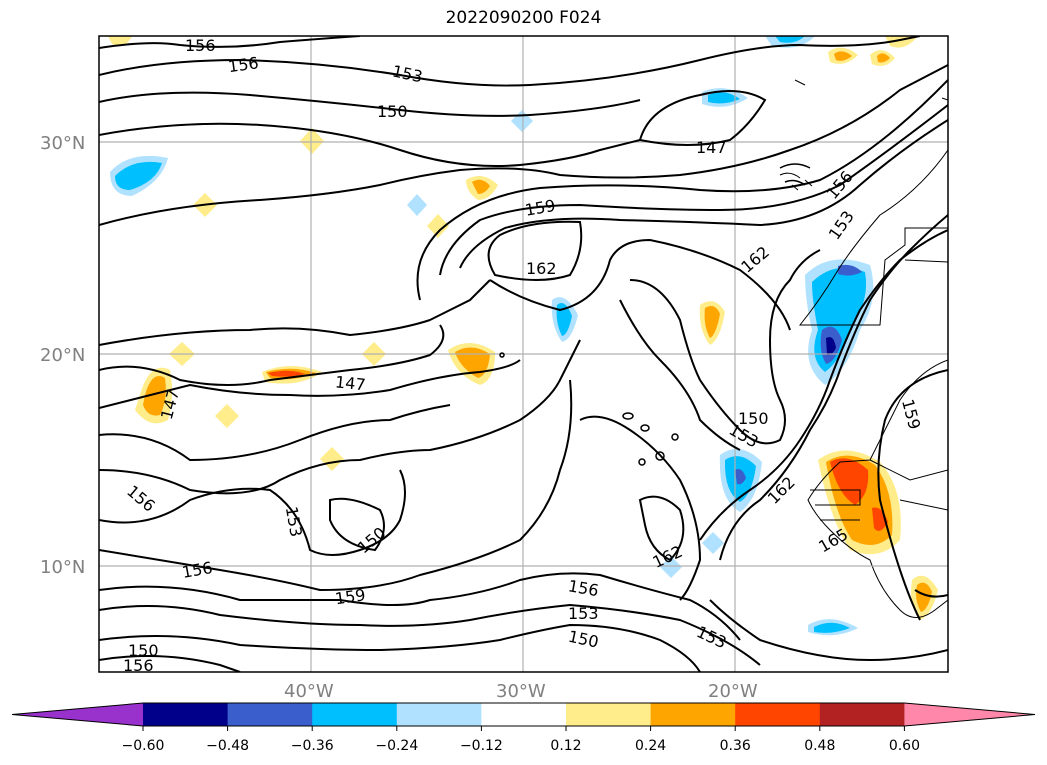  Describe the element at coordinates (904, 746) in the screenshot. I see `colorbar-tick-label: 0.60` at that location.